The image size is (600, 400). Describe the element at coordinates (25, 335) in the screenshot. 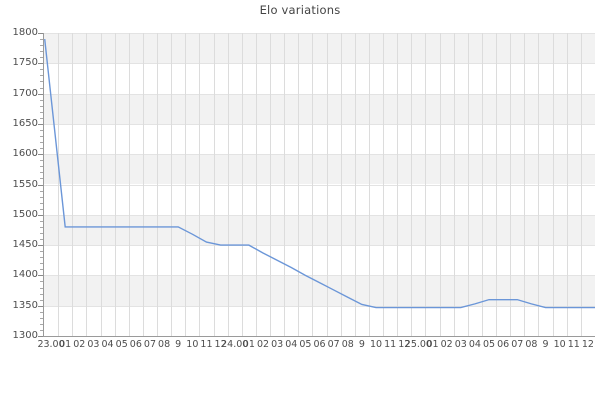

I see `y-tick-label: 1300` at that location.